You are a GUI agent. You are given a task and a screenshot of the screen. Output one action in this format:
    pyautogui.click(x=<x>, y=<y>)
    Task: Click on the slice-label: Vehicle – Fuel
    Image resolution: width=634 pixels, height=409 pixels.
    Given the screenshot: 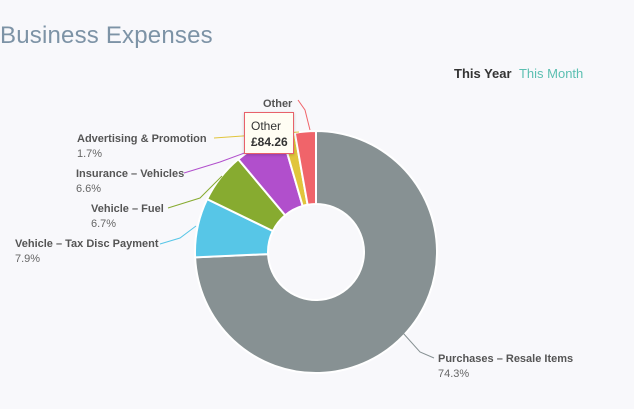 What is the action you would take?
    pyautogui.click(x=127, y=209)
    